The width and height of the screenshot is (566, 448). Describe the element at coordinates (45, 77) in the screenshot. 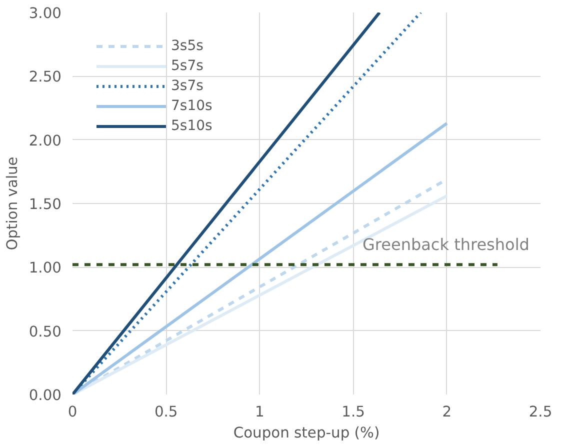

I see `y-tick-label: 2.50` at that location.